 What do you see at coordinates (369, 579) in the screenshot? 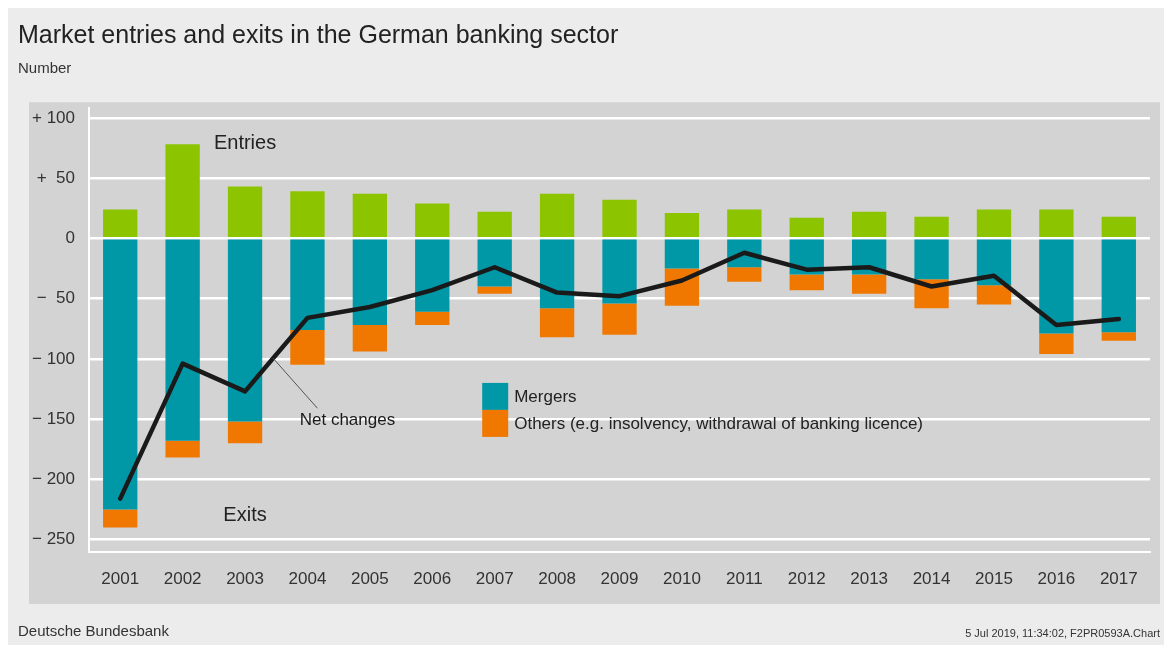
I see `x-tick-label: 2005` at bounding box center [369, 579].